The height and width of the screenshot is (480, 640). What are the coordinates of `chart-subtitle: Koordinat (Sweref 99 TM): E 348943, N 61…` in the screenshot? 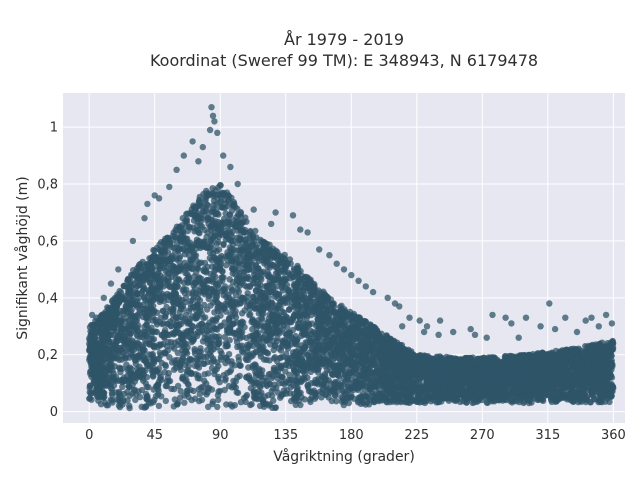 It's located at (344, 60).